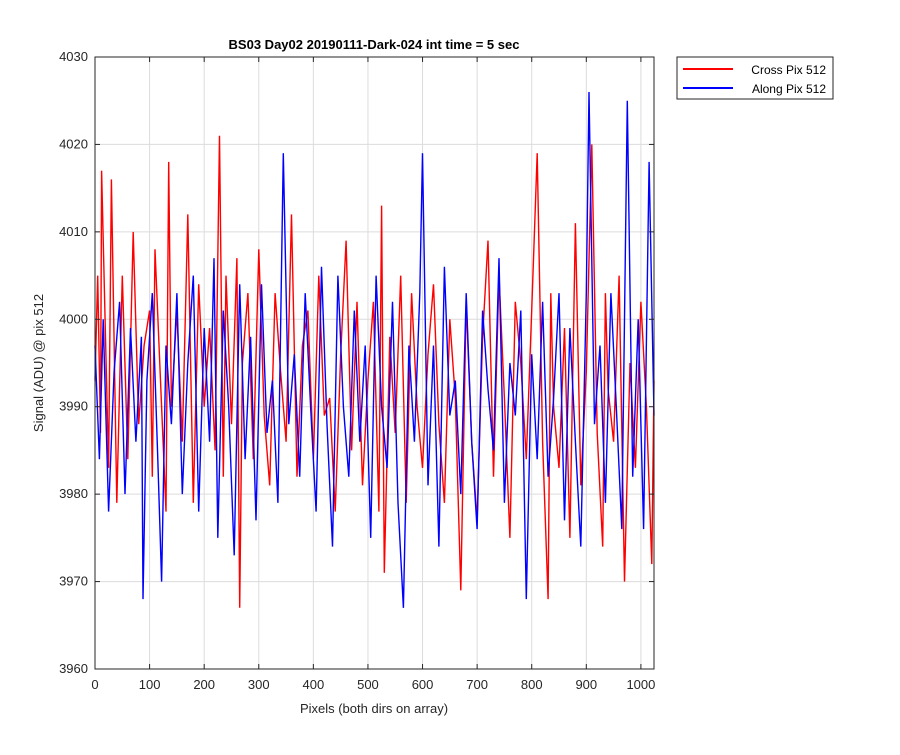 This screenshot has width=900, height=755. Describe the element at coordinates (73, 362) in the screenshot. I see `y-tick-labels: 3960 3970 3980 3990 4000 4010 4020 4030` at that location.